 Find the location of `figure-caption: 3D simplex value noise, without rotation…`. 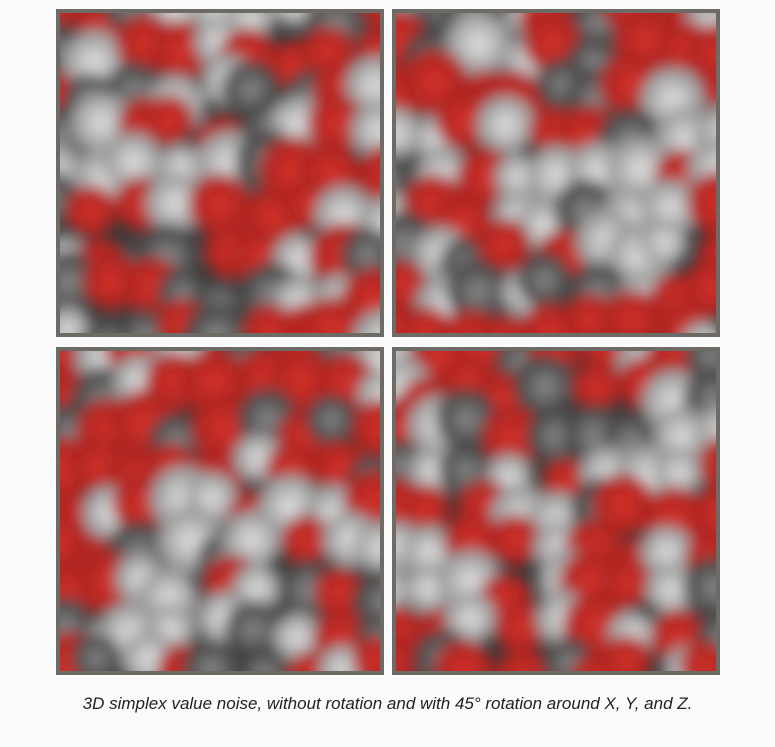

figure-caption: 3D simplex value noise, without rotation… is located at coordinates (387, 703).